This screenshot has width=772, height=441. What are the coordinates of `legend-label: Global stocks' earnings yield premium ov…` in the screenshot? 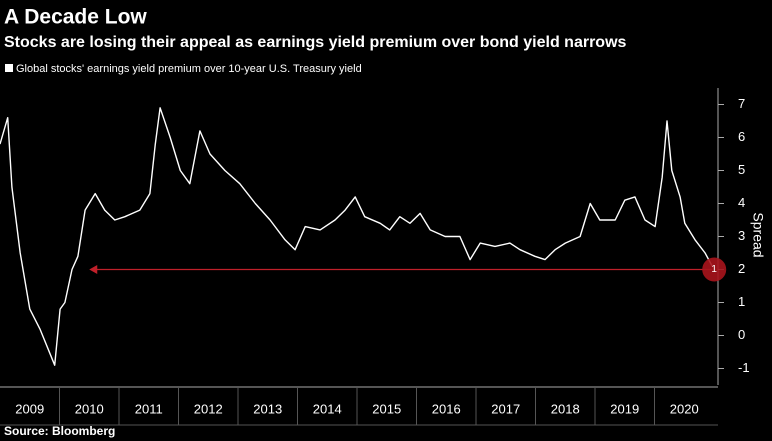 It's located at (189, 69).